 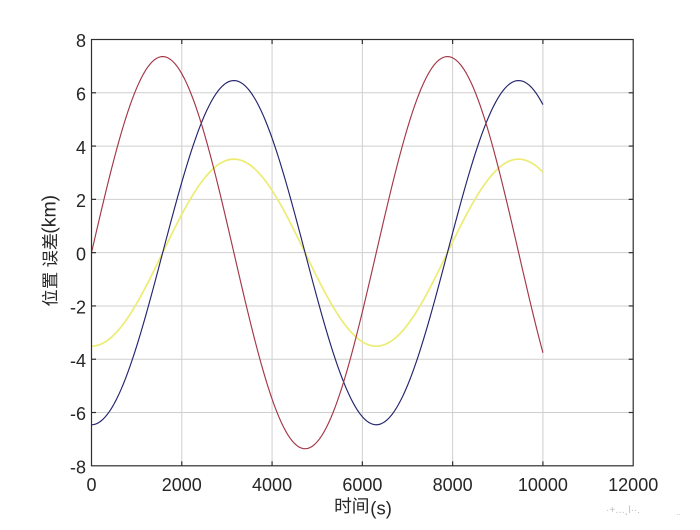 I want to click on svg-text: 10000, so click(x=543, y=485).